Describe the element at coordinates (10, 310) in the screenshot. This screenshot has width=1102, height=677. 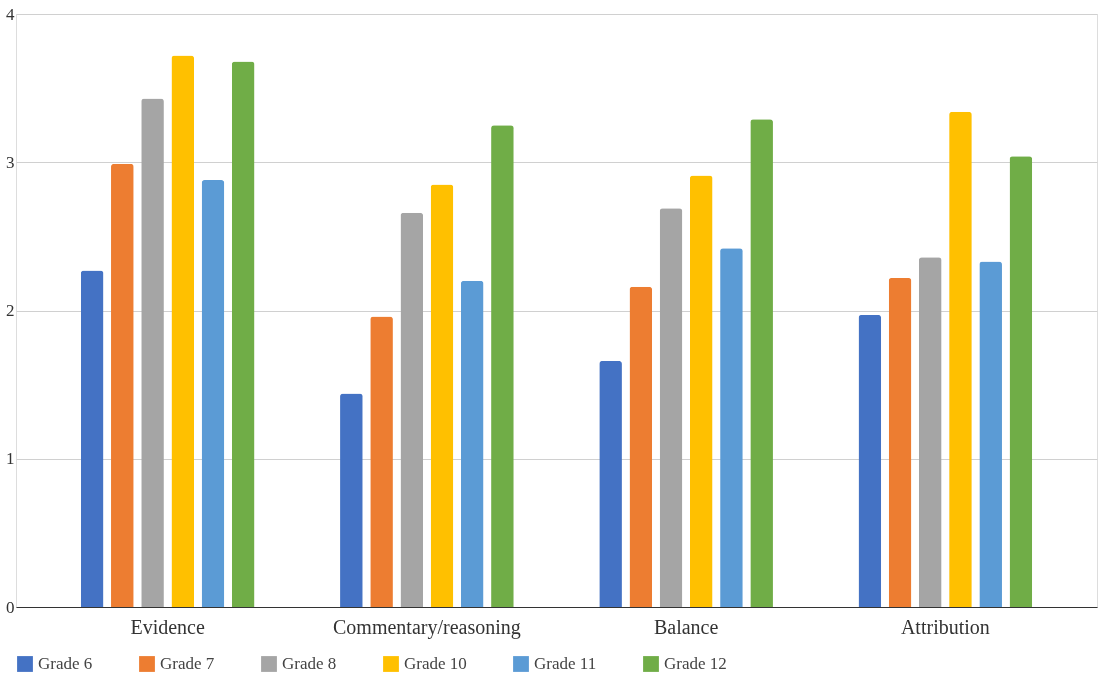
I see `y-tick-label: 2` at that location.